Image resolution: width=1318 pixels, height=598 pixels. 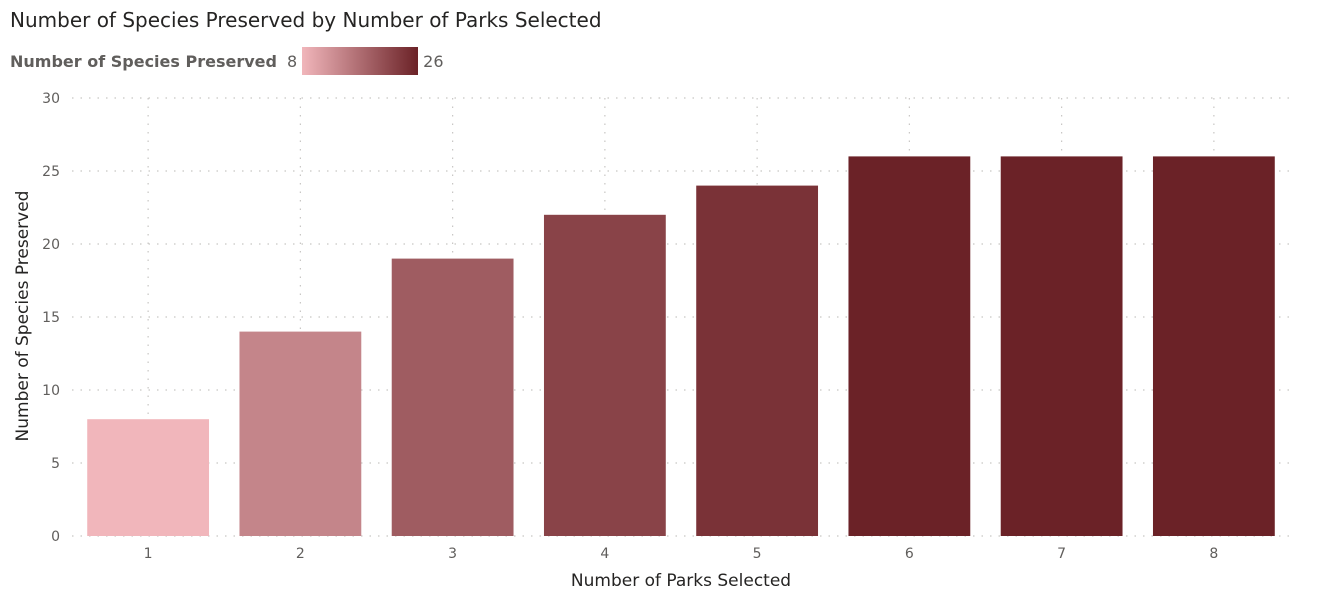 I want to click on x-axis-label: Number of Parks Selected, so click(x=681, y=581).